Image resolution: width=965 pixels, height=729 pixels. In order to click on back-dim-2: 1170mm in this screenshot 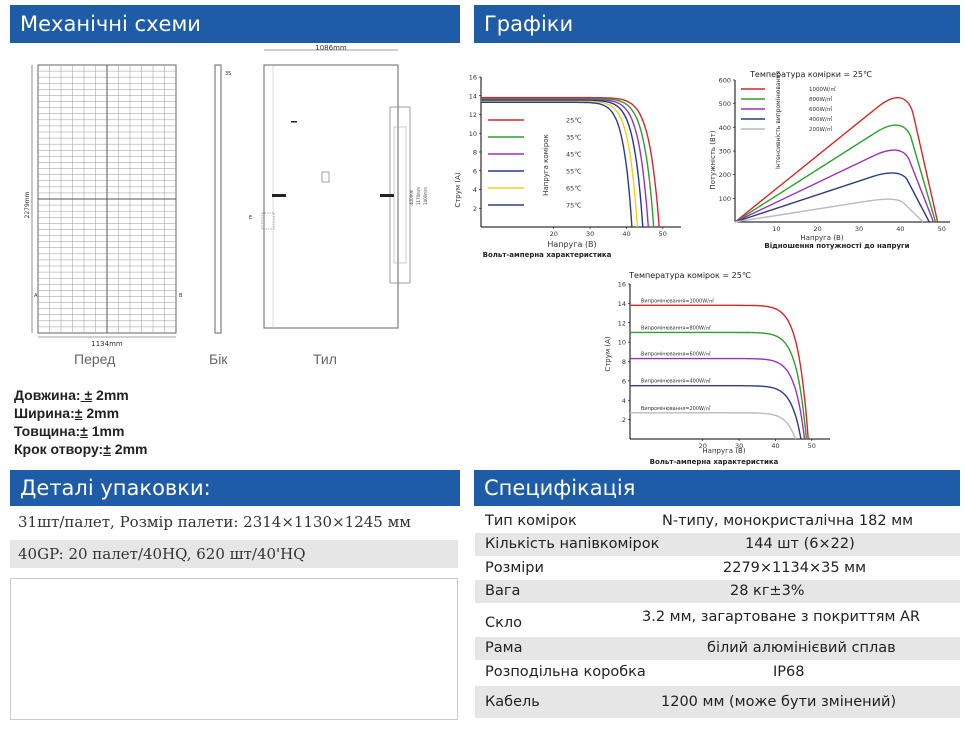, I will do `click(418, 196)`.